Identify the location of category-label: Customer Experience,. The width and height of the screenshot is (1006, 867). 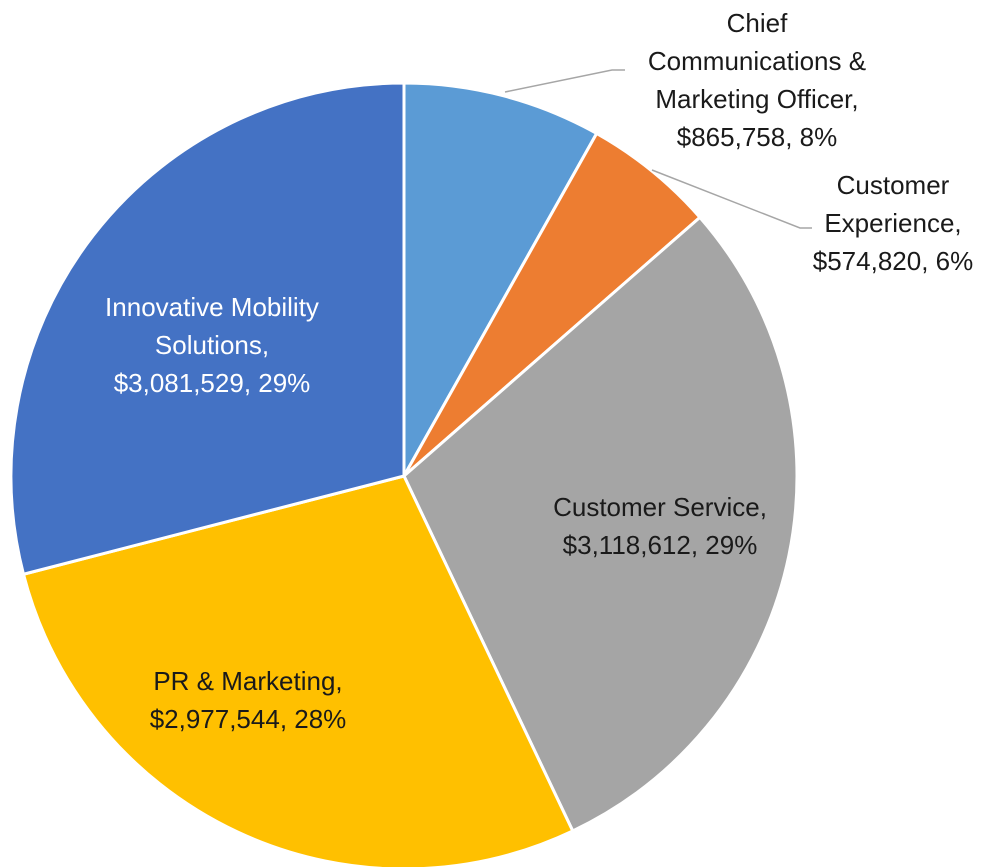
(893, 204).